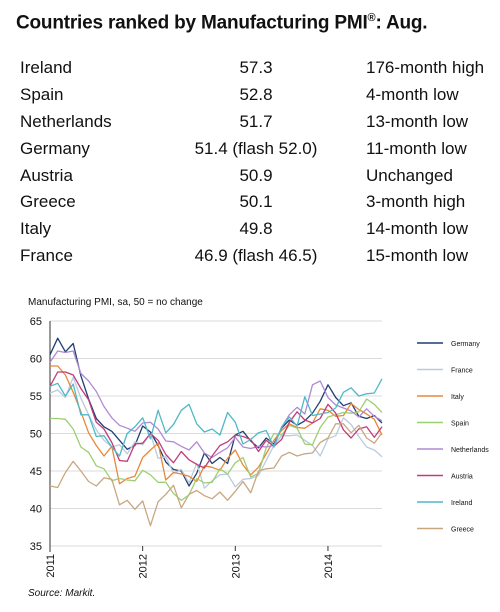 This screenshot has height=612, width=500. Describe the element at coordinates (329, 566) in the screenshot. I see `x-tick-label: 2014` at that location.